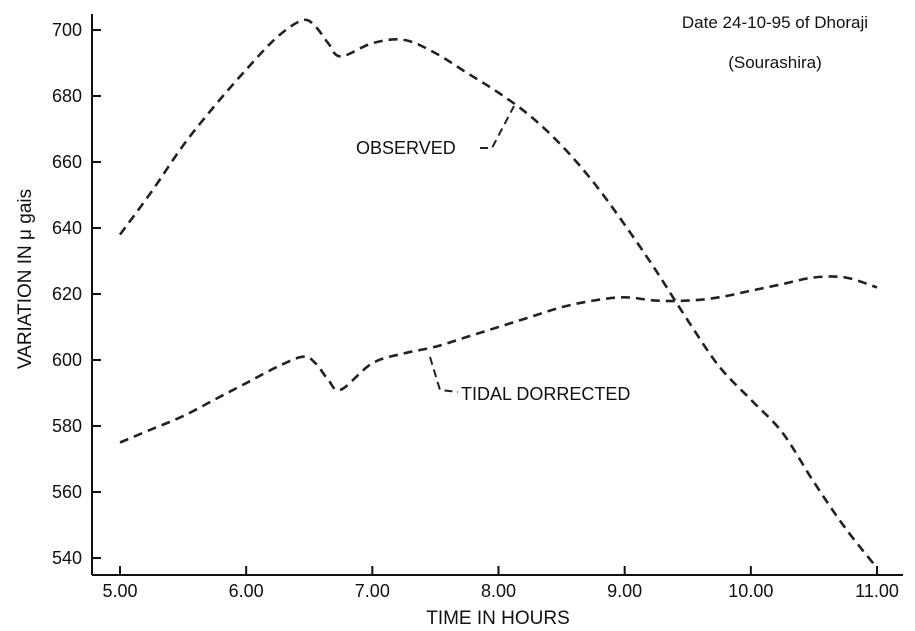  What do you see at coordinates (877, 591) in the screenshot?
I see `x-tick-label: 11.00` at bounding box center [877, 591].